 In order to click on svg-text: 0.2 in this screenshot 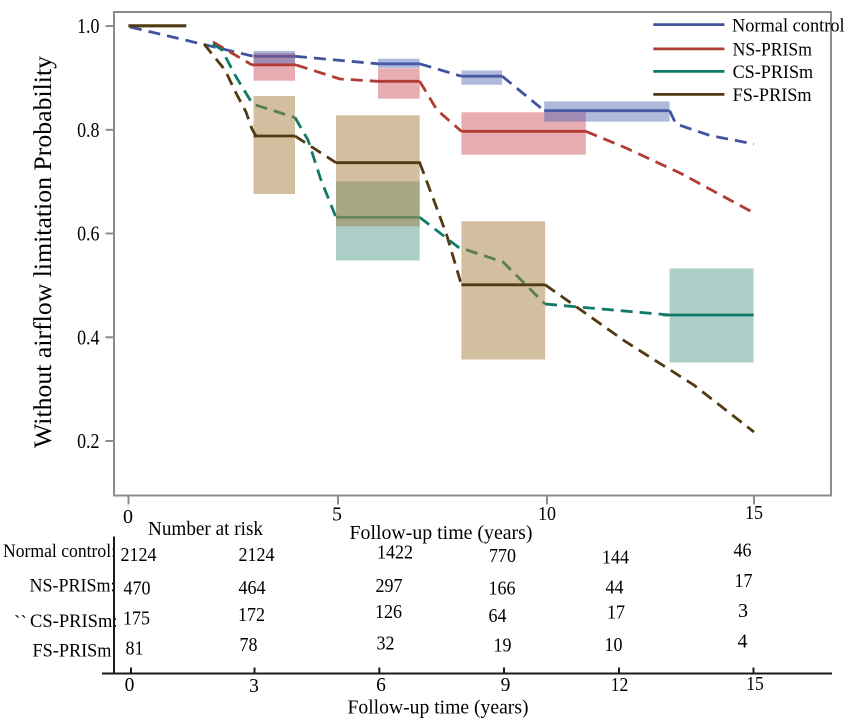, I will do `click(88, 441)`.